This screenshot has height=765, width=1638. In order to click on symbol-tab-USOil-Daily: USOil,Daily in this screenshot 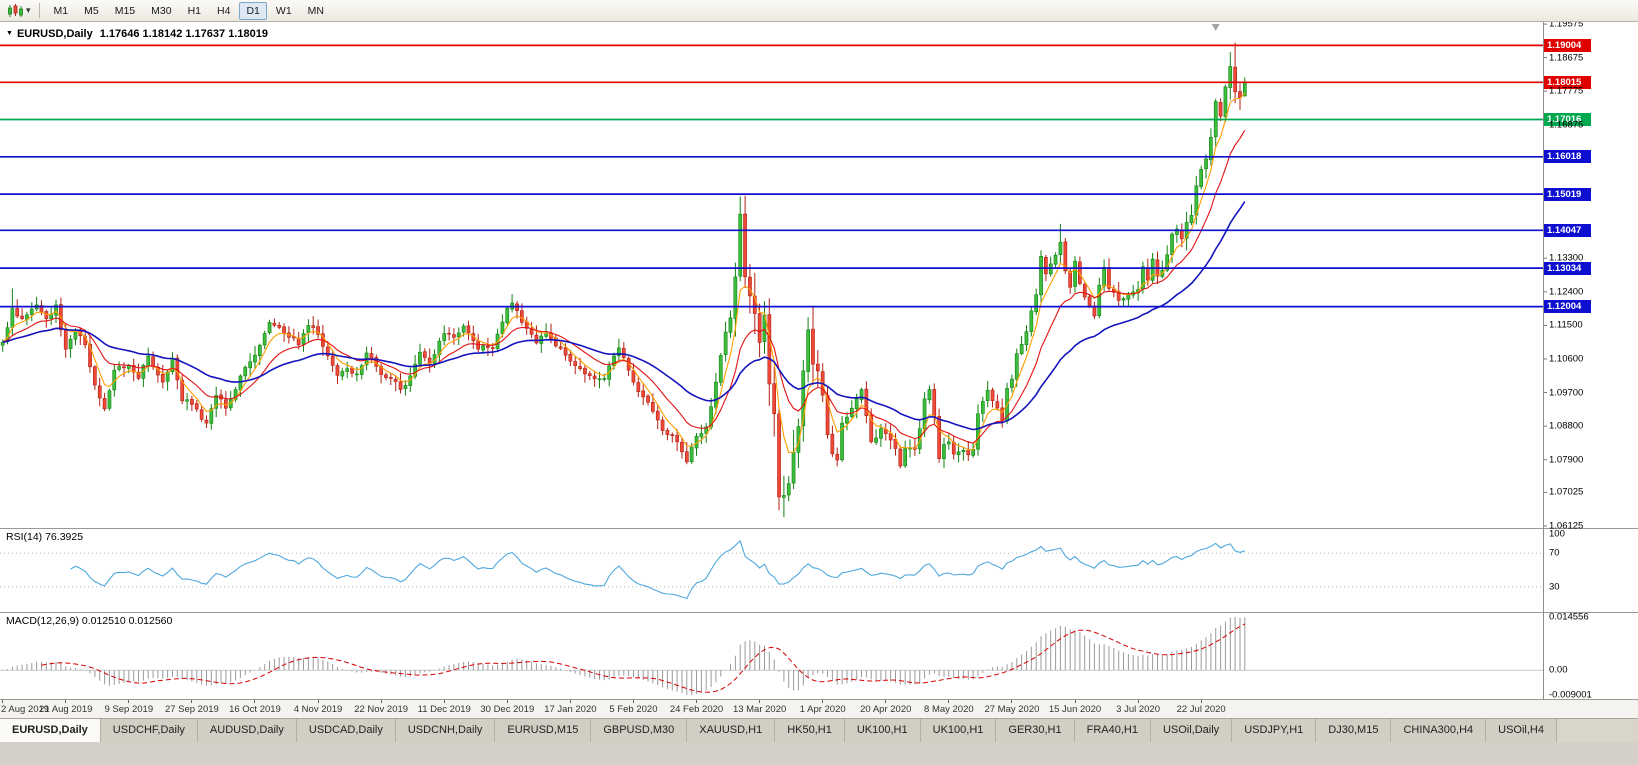, I will do `click(1191, 730)`.